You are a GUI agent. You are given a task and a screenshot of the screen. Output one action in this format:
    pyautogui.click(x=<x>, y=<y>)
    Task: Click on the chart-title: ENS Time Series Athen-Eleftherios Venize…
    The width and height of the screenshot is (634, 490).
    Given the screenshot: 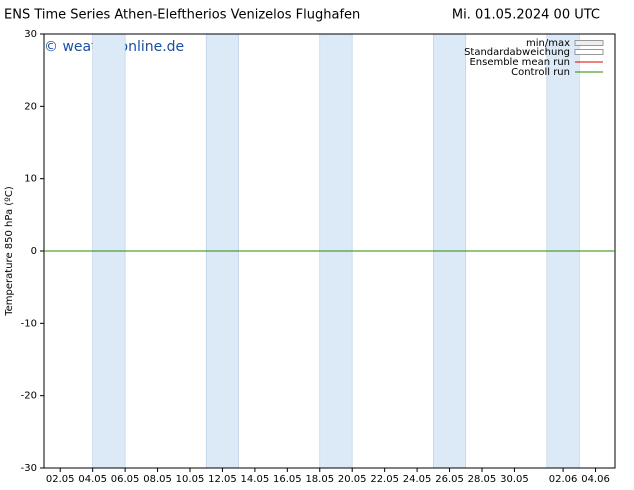 What is the action you would take?
    pyautogui.click(x=182, y=15)
    